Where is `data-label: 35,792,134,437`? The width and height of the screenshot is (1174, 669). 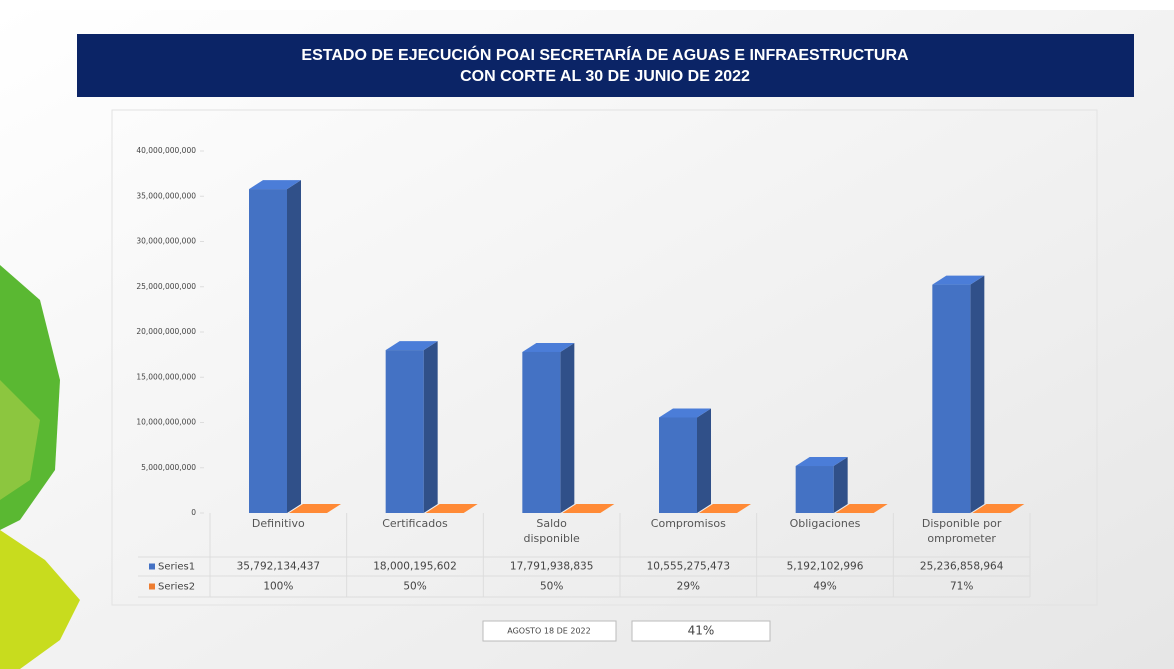
data-label: 35,792,134,437 is located at coordinates (279, 567).